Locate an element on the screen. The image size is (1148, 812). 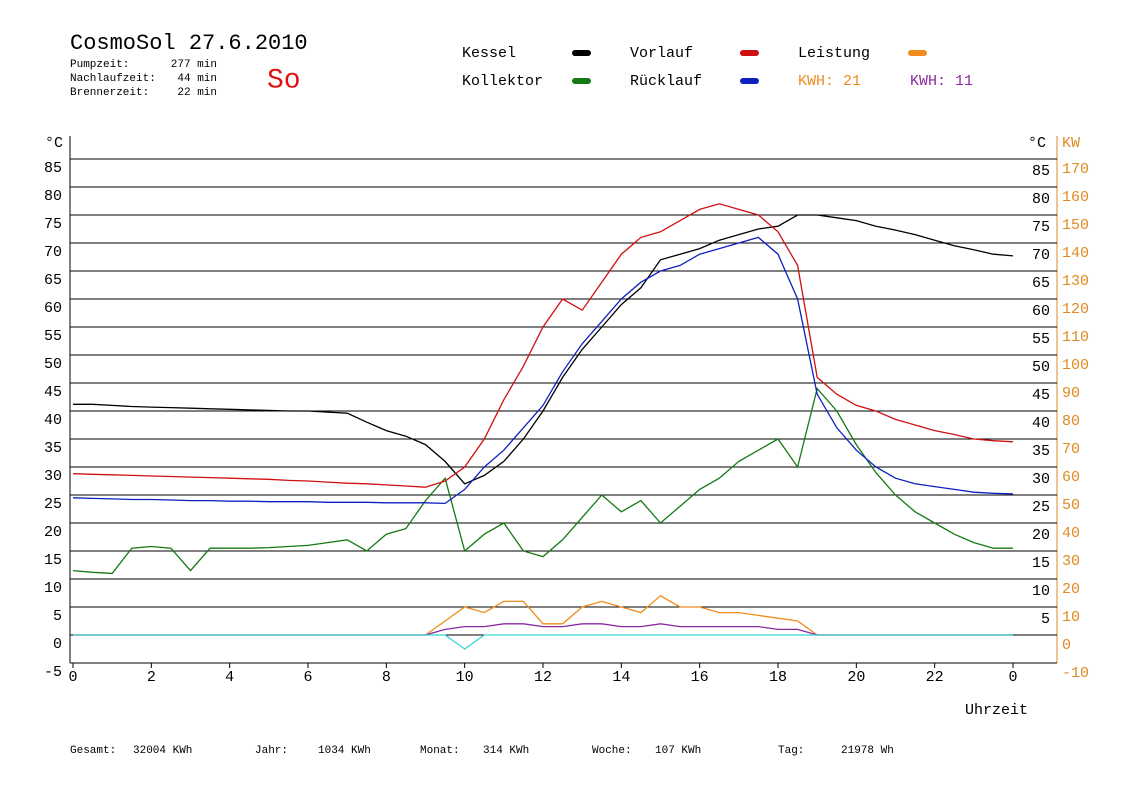
total-label: Woche: is located at coordinates (612, 751).